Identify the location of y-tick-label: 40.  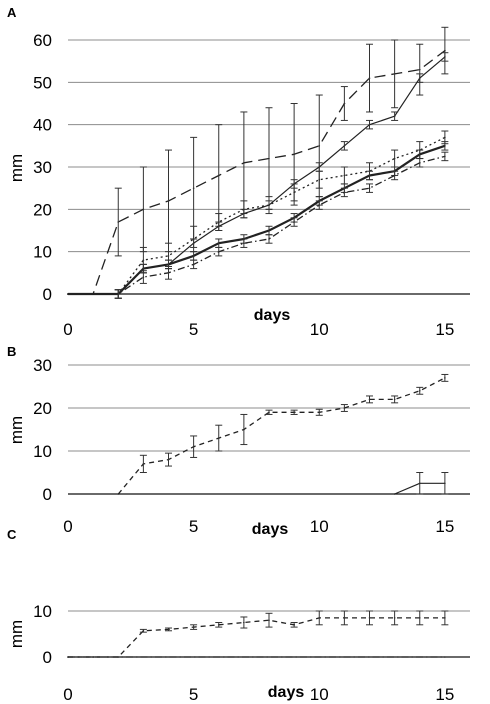
(42, 125).